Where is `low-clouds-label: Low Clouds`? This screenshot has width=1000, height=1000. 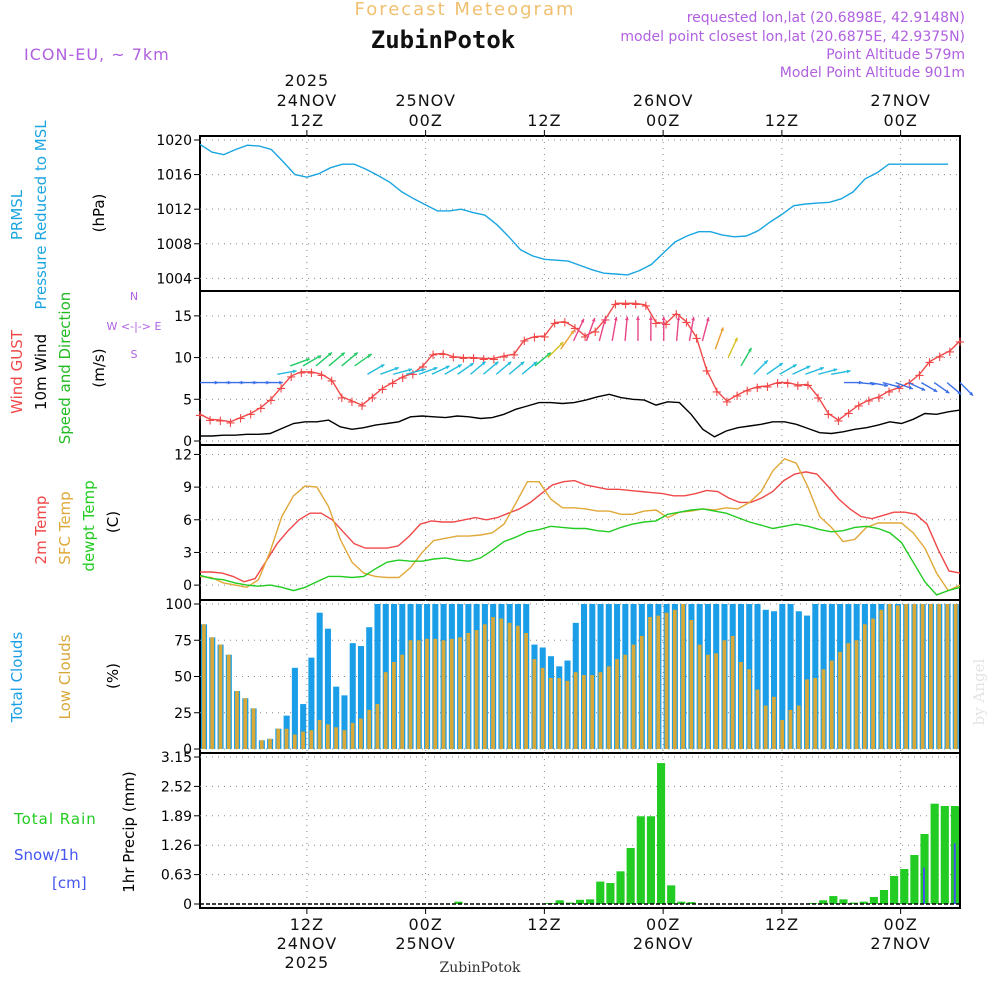
low-clouds-label: Low Clouds is located at coordinates (65, 676).